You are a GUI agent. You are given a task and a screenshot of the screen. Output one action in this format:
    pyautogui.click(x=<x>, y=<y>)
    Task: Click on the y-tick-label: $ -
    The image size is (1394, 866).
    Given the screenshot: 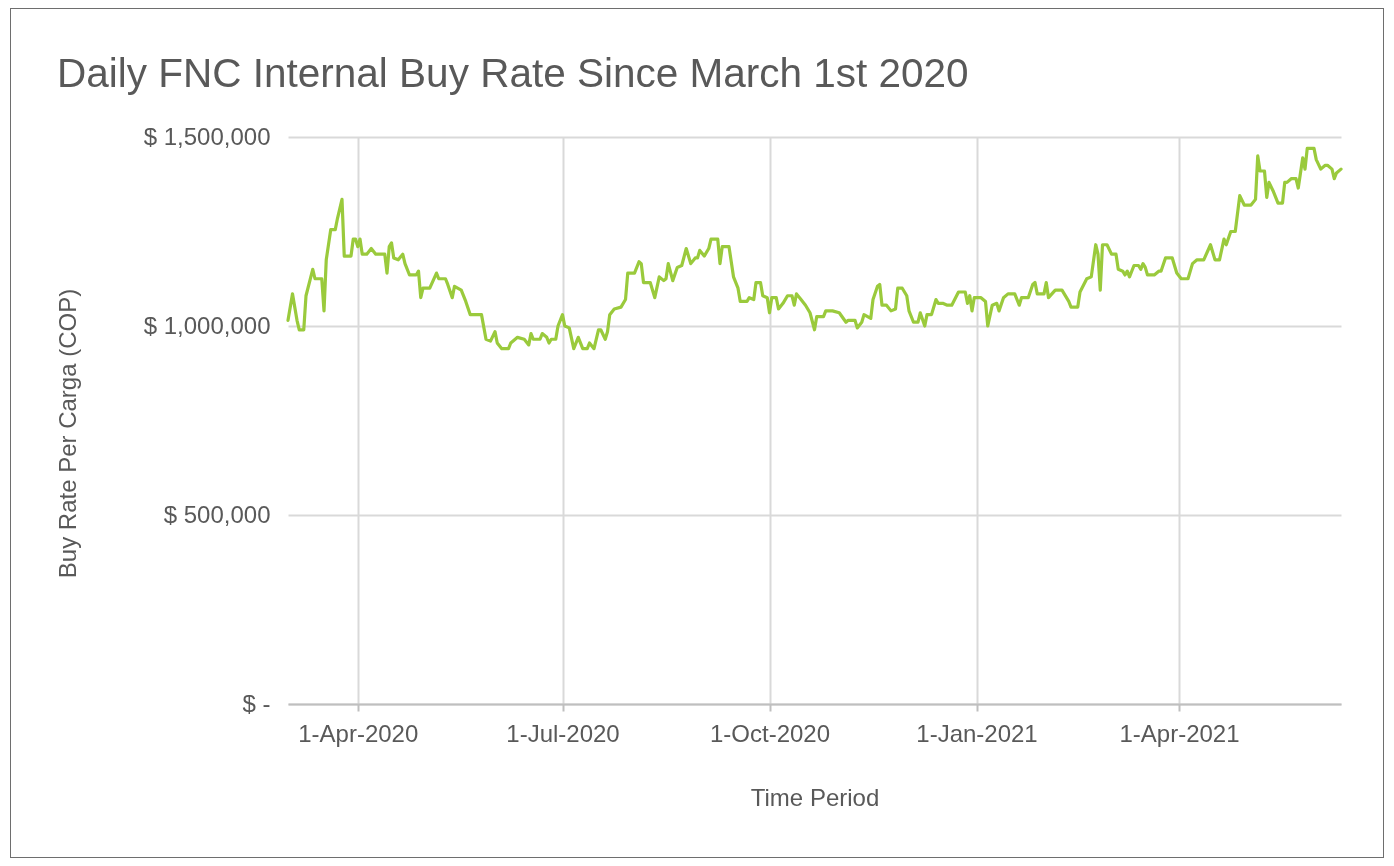 What is the action you would take?
    pyautogui.click(x=256, y=703)
    